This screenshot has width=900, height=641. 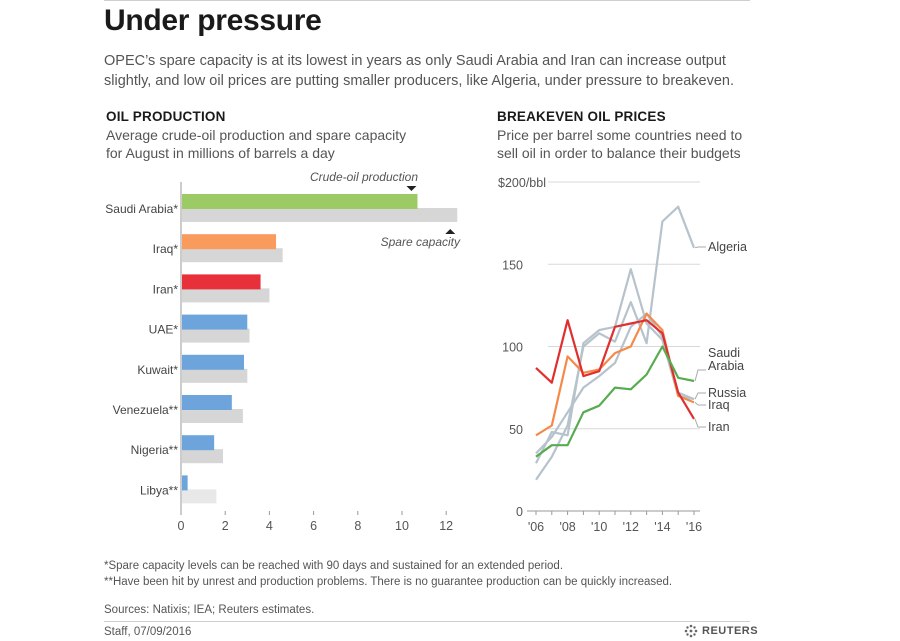 I want to click on spare-annotation: Spare capacity, so click(x=421, y=242).